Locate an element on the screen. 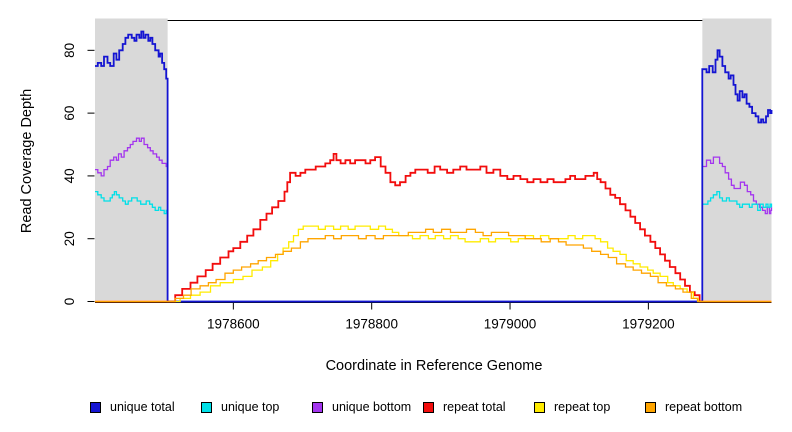  y-tick-label: 80 is located at coordinates (69, 50).